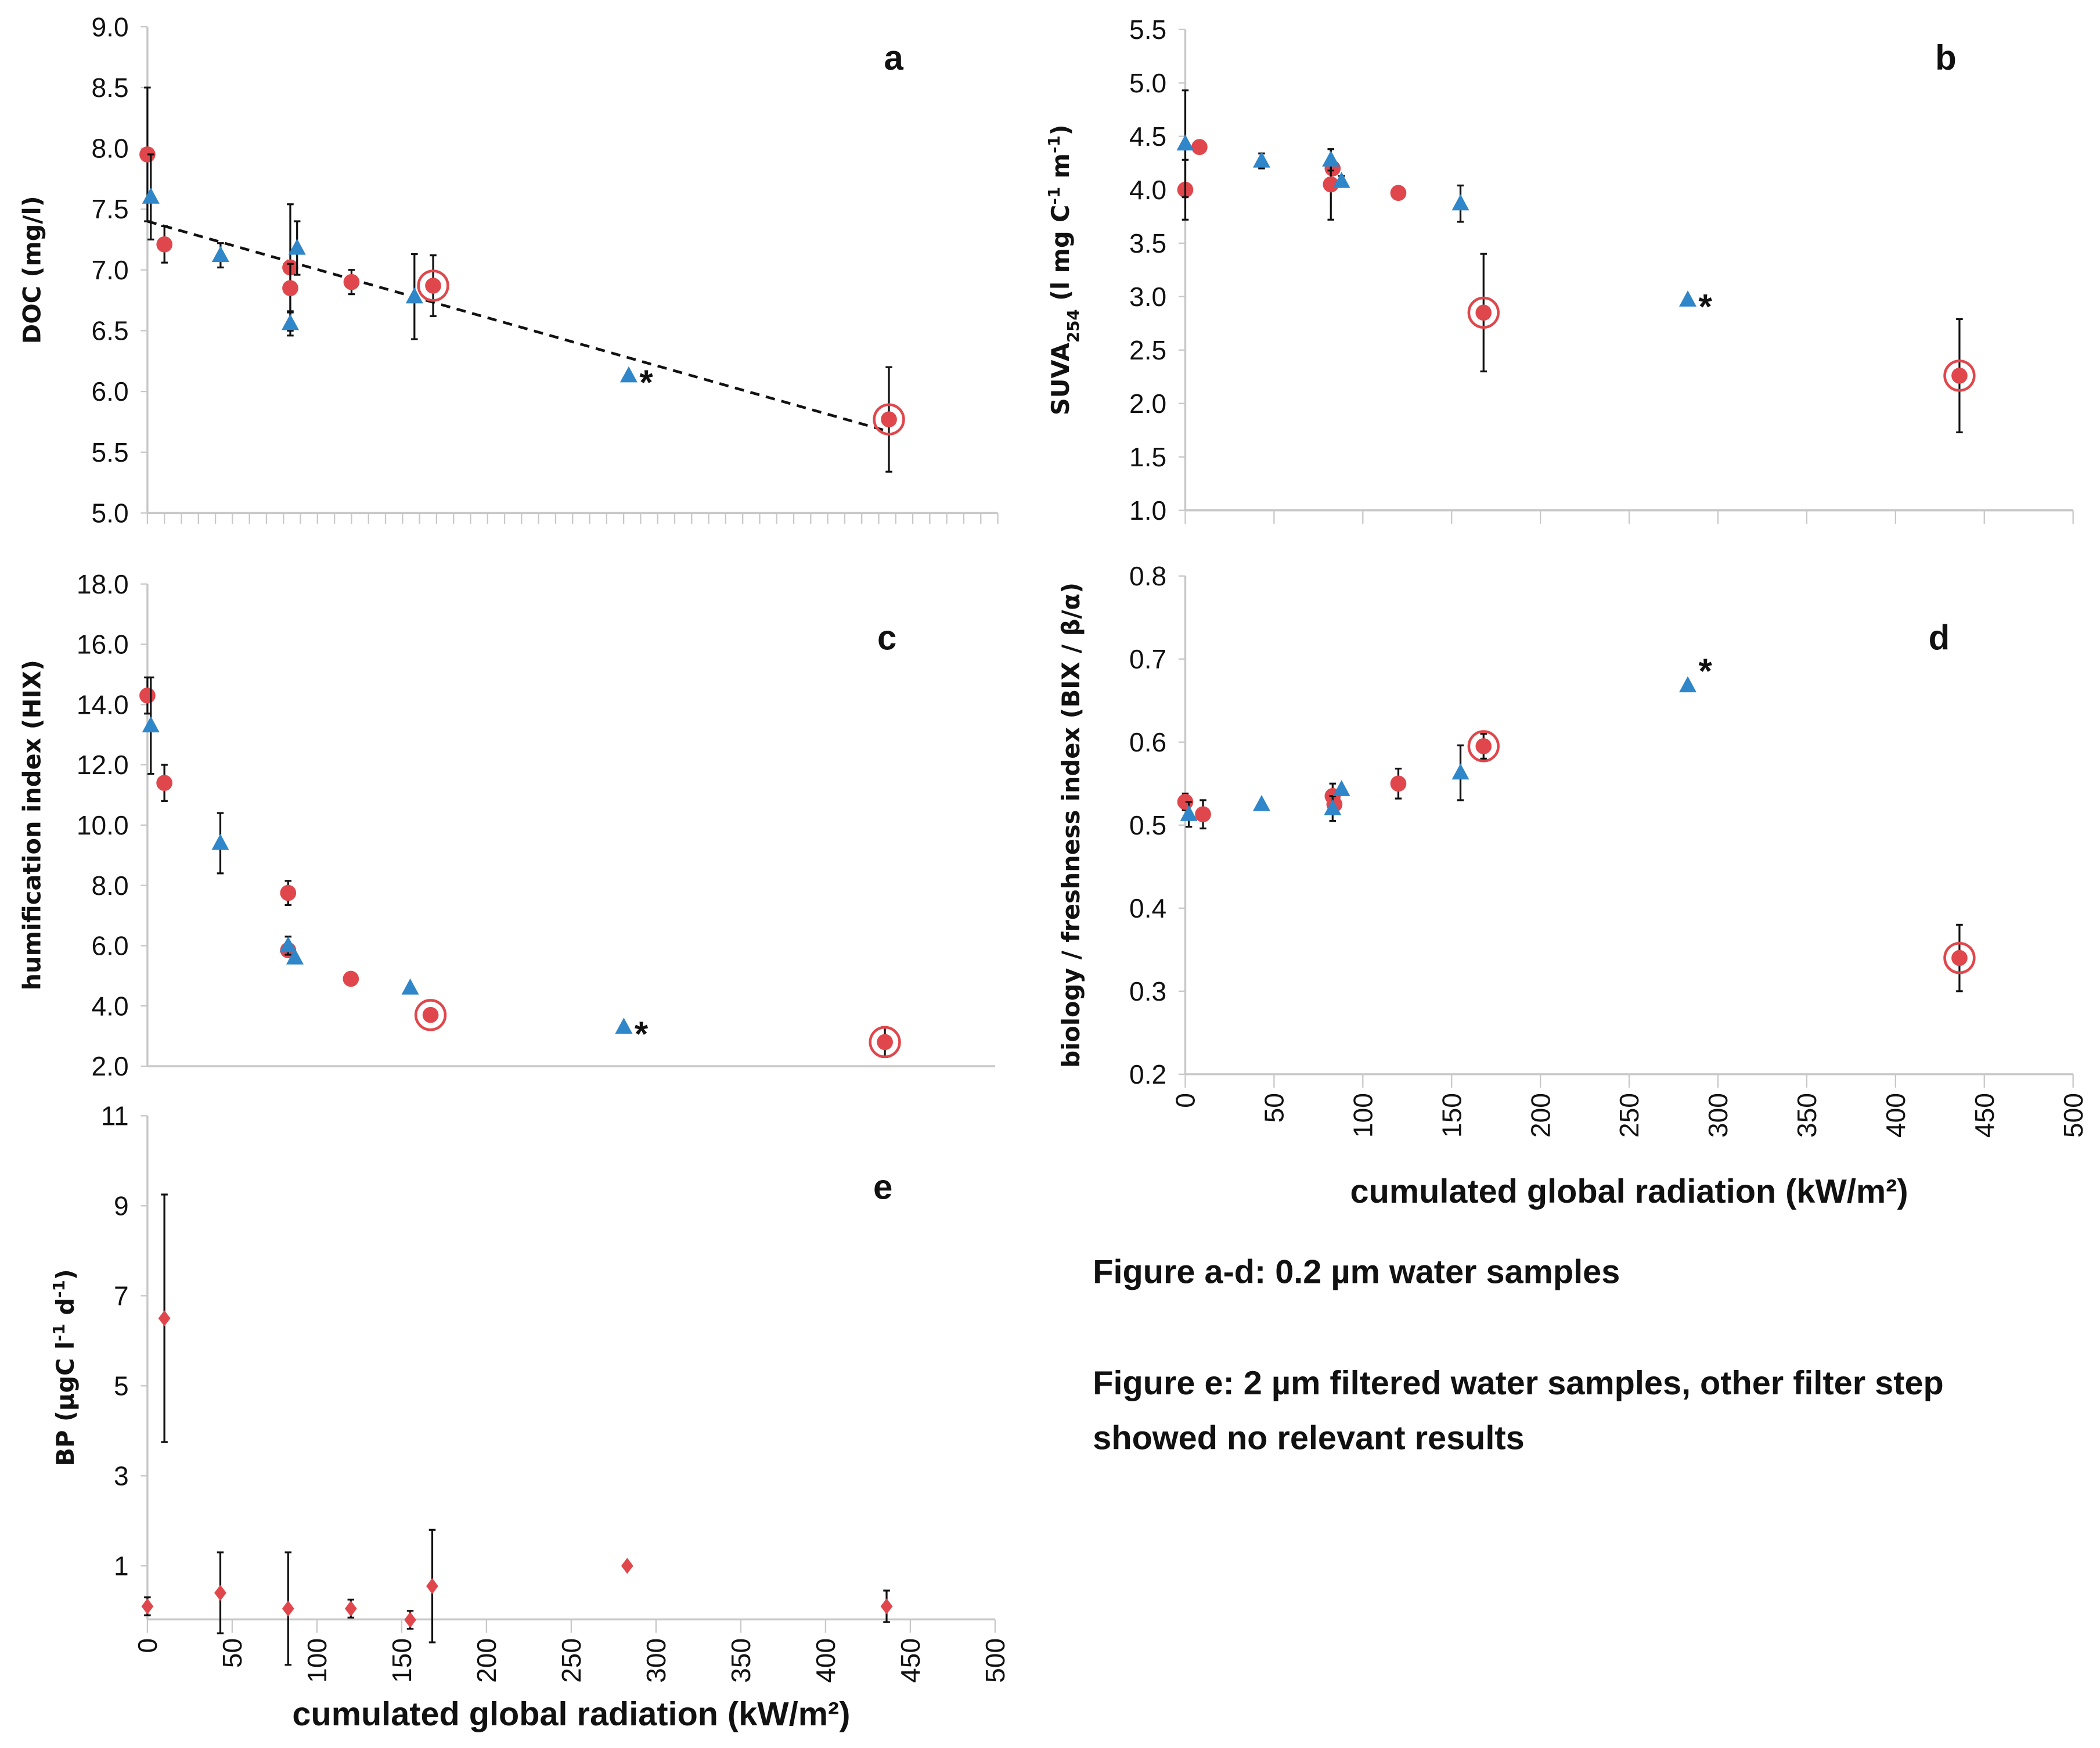  I want to click on y-tick-label: 3.5, so click(1147, 243).